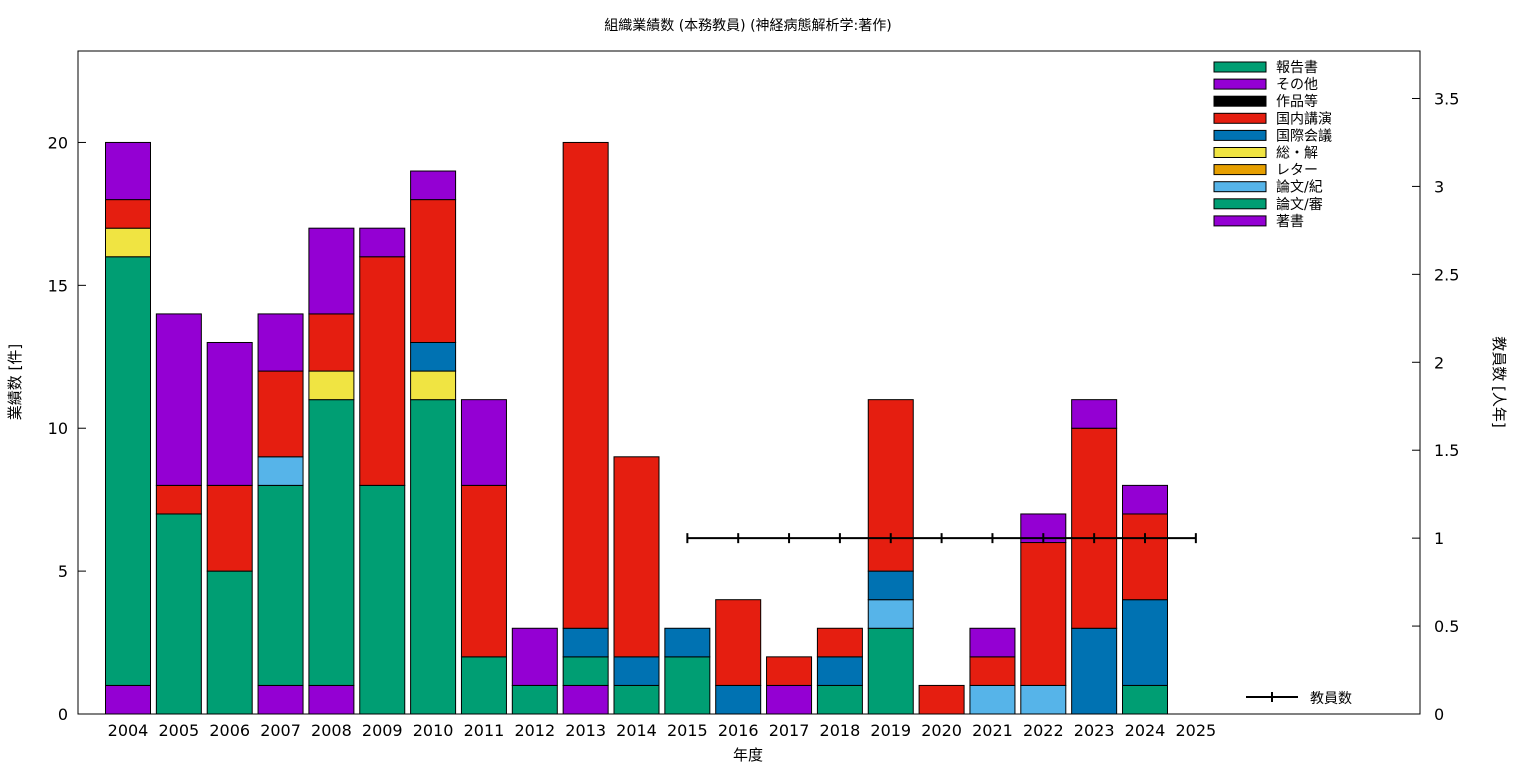 Image resolution: width=1536 pixels, height=768 pixels. I want to click on x-tick-label: 2005, so click(178, 730).